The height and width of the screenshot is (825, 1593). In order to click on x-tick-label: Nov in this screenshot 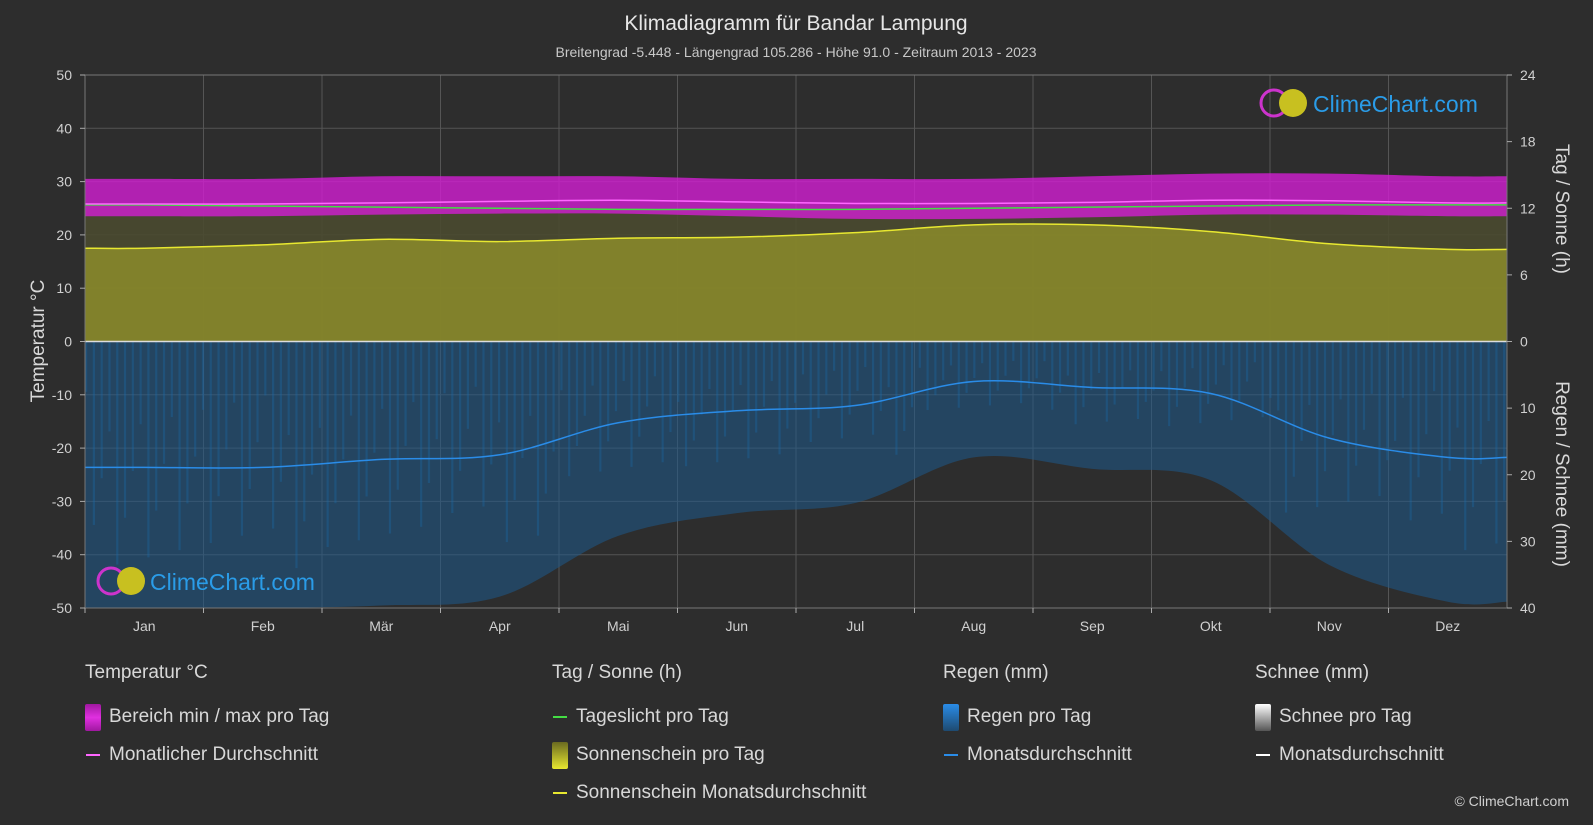, I will do `click(1329, 626)`.